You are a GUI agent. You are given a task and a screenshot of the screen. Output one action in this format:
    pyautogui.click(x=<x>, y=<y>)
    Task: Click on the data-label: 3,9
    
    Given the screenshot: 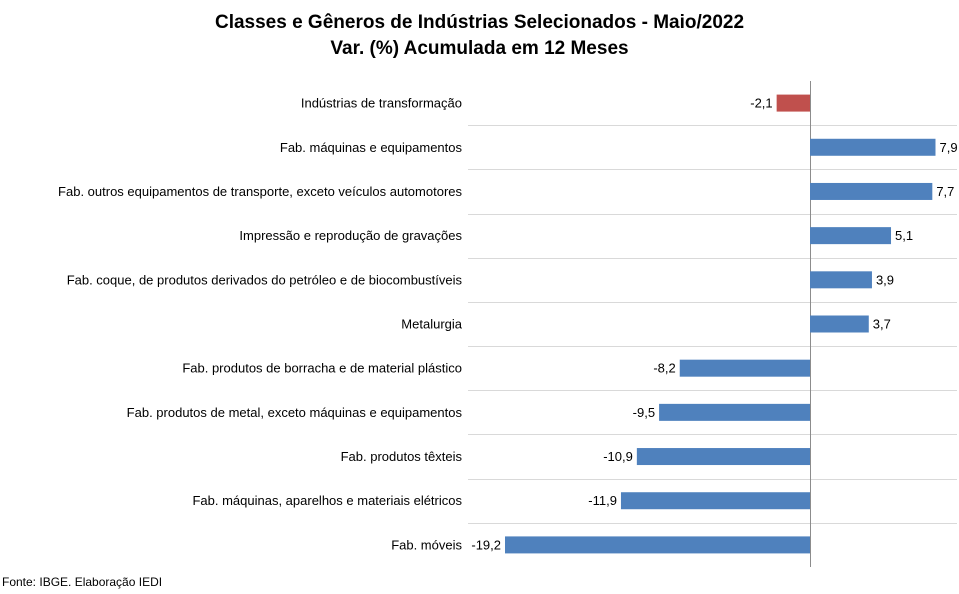 What is the action you would take?
    pyautogui.click(x=885, y=279)
    